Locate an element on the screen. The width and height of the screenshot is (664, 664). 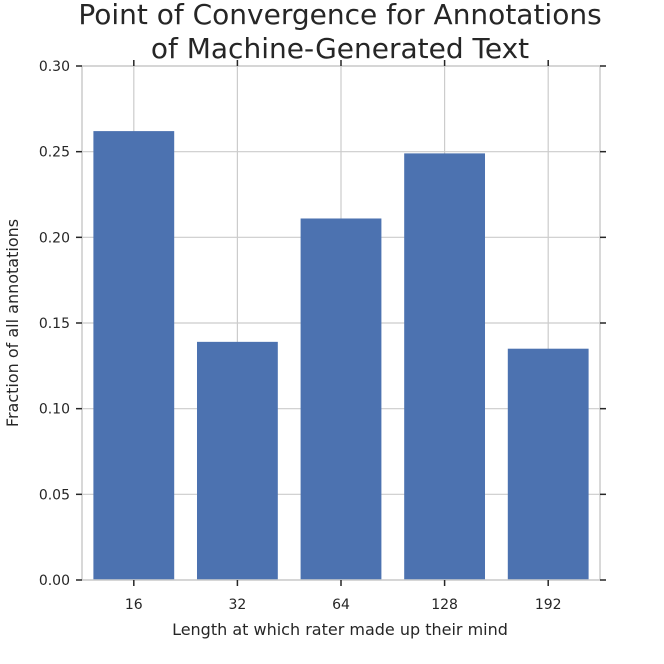
y-tick-label: 0.10 is located at coordinates (54, 410).